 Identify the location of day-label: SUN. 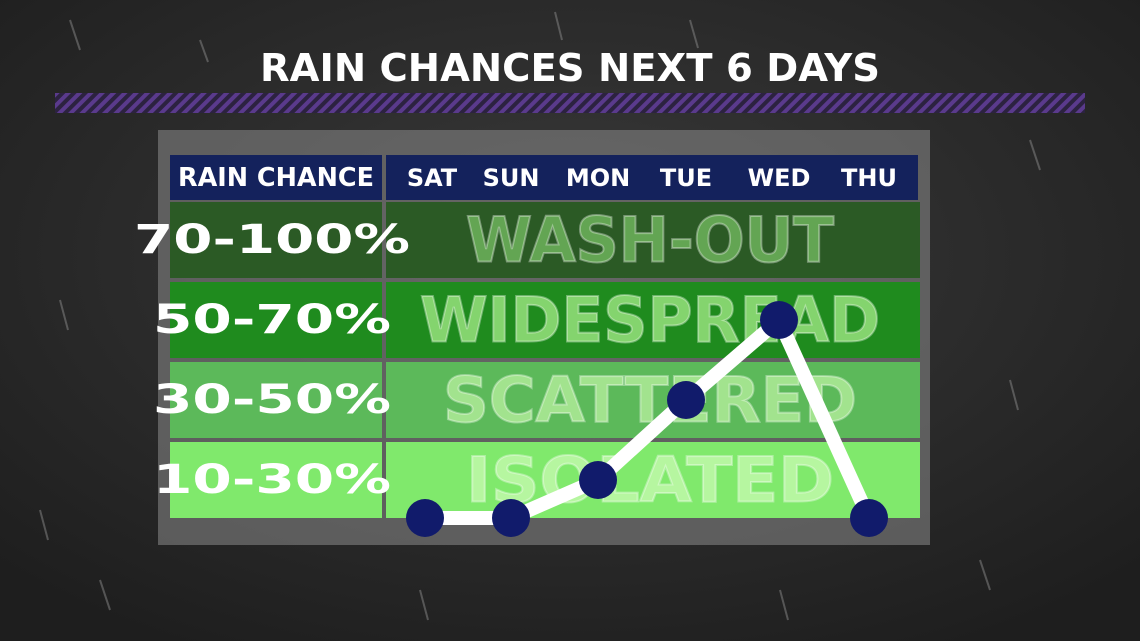
(511, 178).